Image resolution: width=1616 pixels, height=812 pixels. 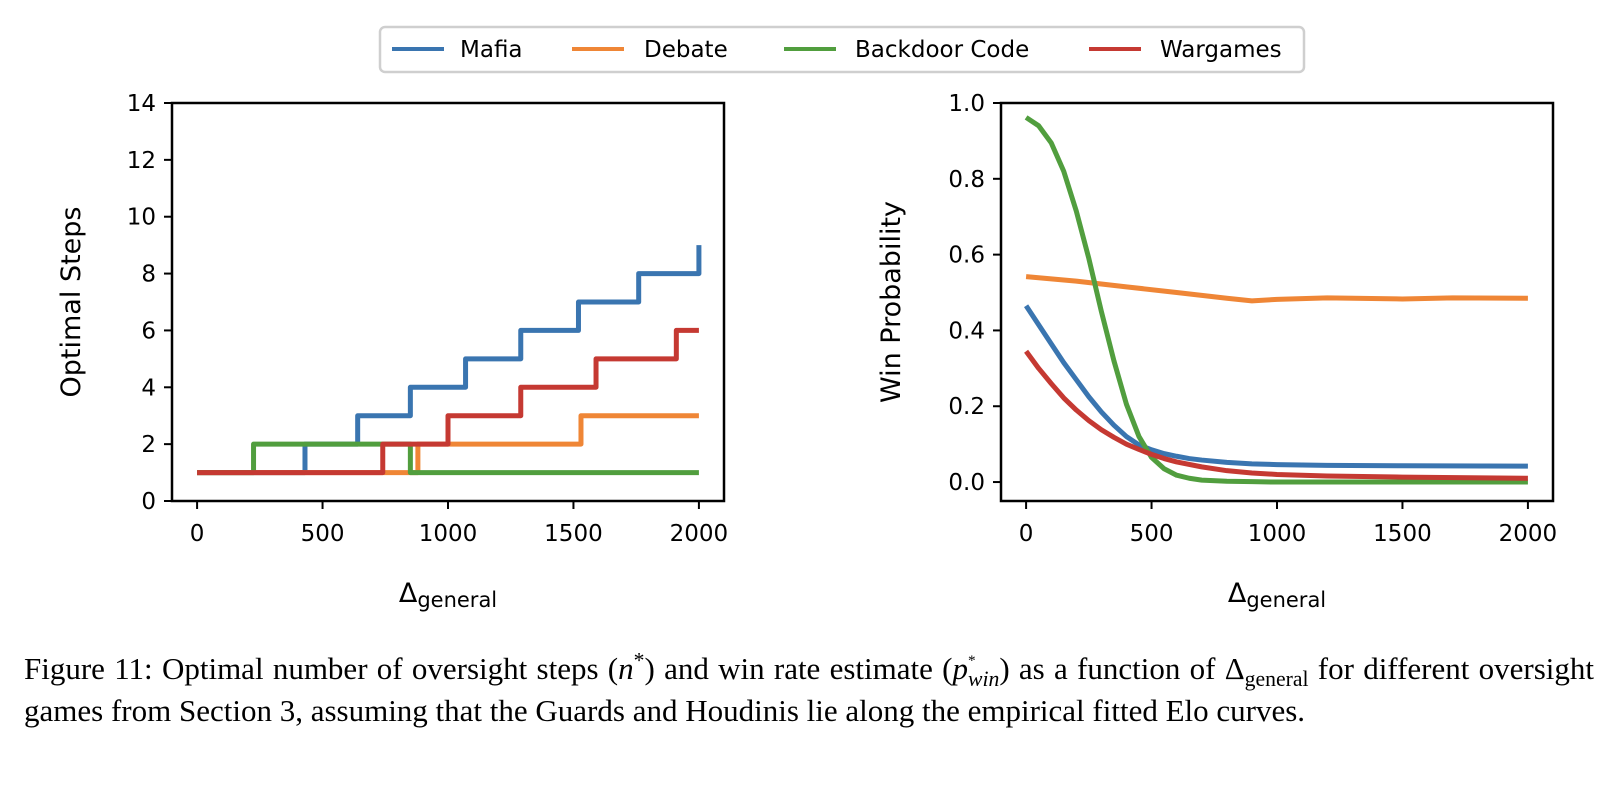 I want to click on legend-frame, so click(x=842, y=49).